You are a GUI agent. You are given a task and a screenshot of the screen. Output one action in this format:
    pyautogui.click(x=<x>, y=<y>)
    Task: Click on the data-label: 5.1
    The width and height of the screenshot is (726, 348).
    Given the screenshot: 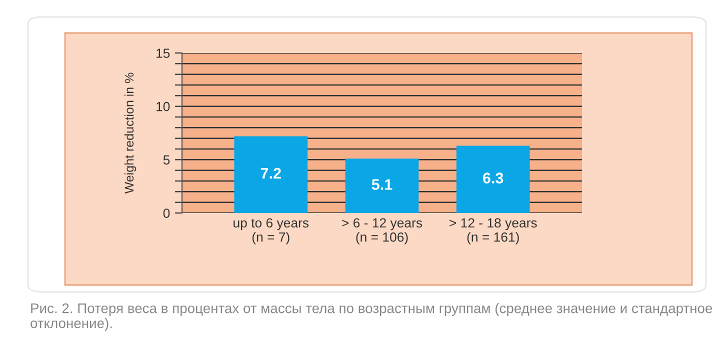 What is the action you would take?
    pyautogui.click(x=382, y=184)
    